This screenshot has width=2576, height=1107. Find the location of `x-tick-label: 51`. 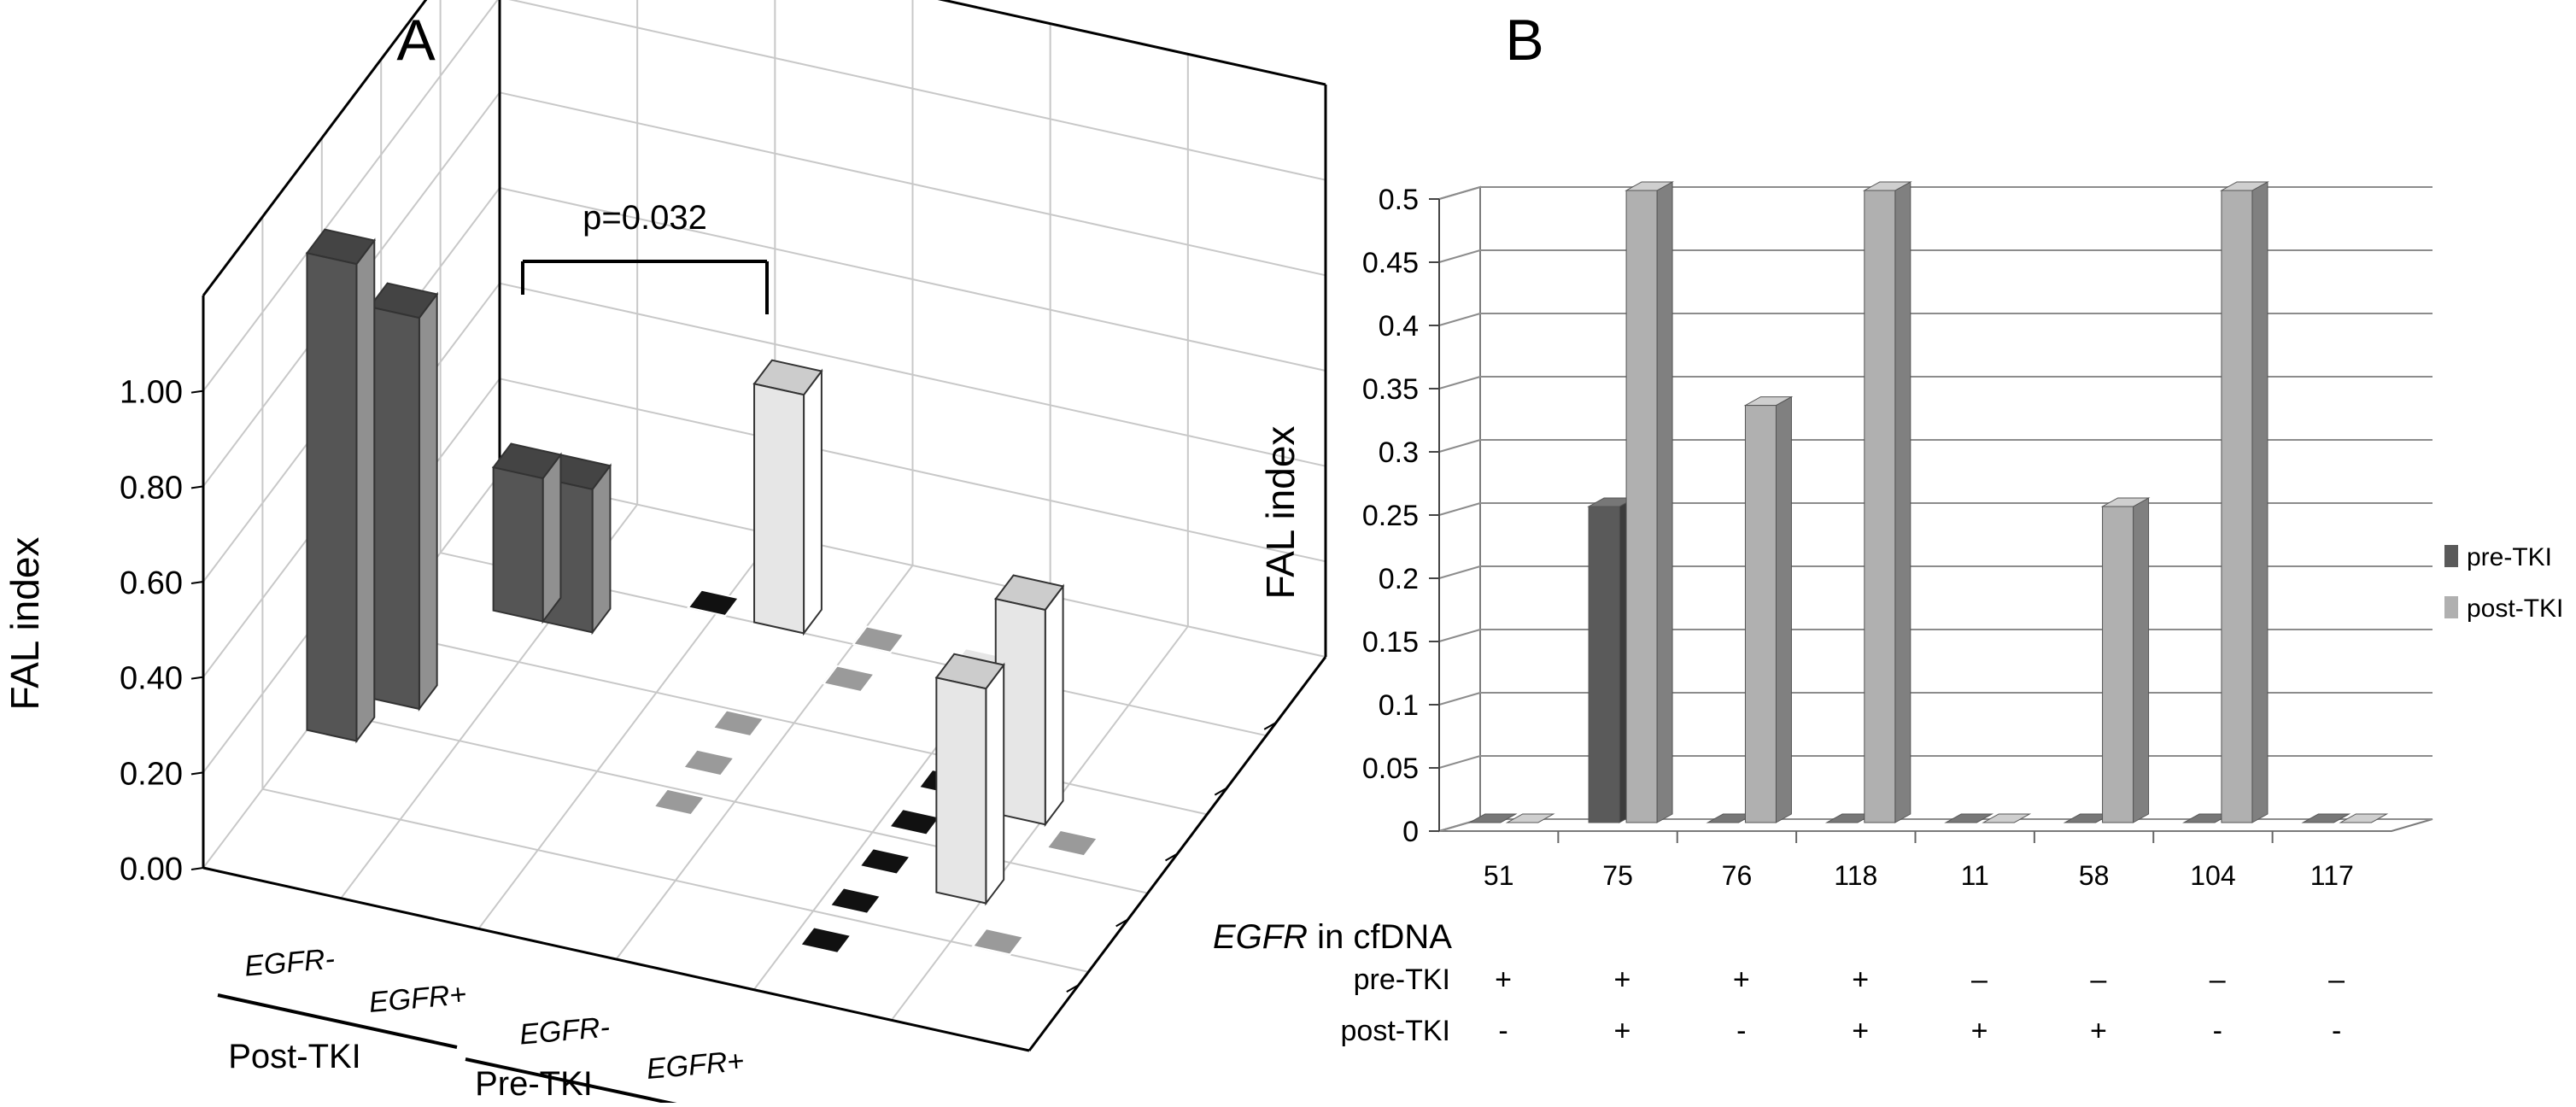

x-tick-label: 51 is located at coordinates (1499, 875).